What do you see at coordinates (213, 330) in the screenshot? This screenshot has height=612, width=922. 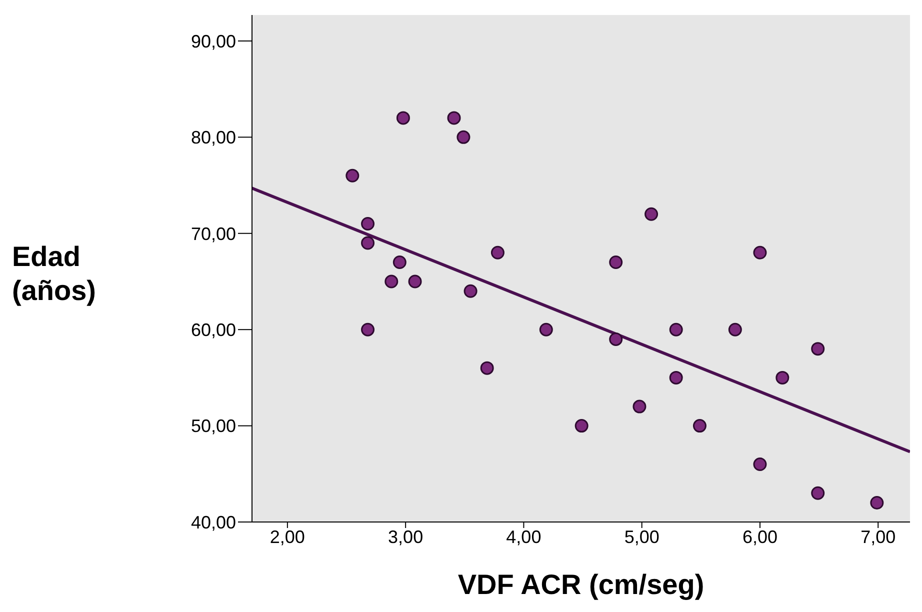 I see `y-tick-label: 60,00` at bounding box center [213, 330].